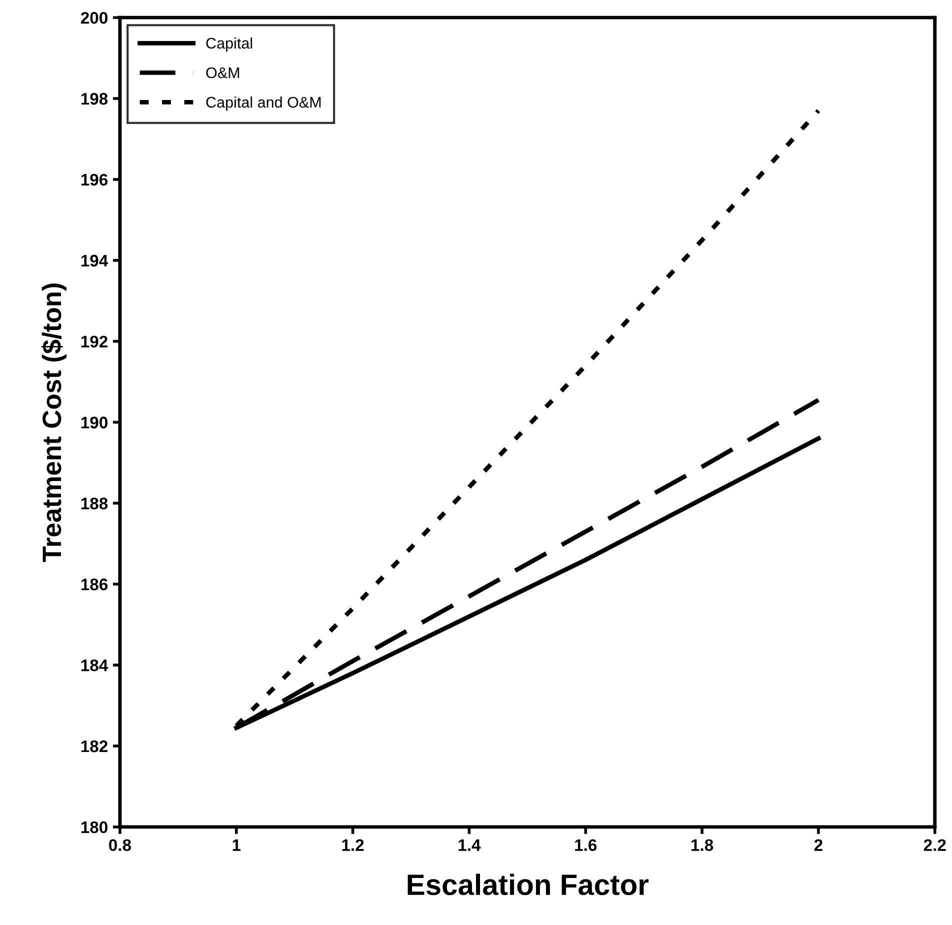  What do you see at coordinates (94, 422) in the screenshot?
I see `y-tick-label: 190` at bounding box center [94, 422].